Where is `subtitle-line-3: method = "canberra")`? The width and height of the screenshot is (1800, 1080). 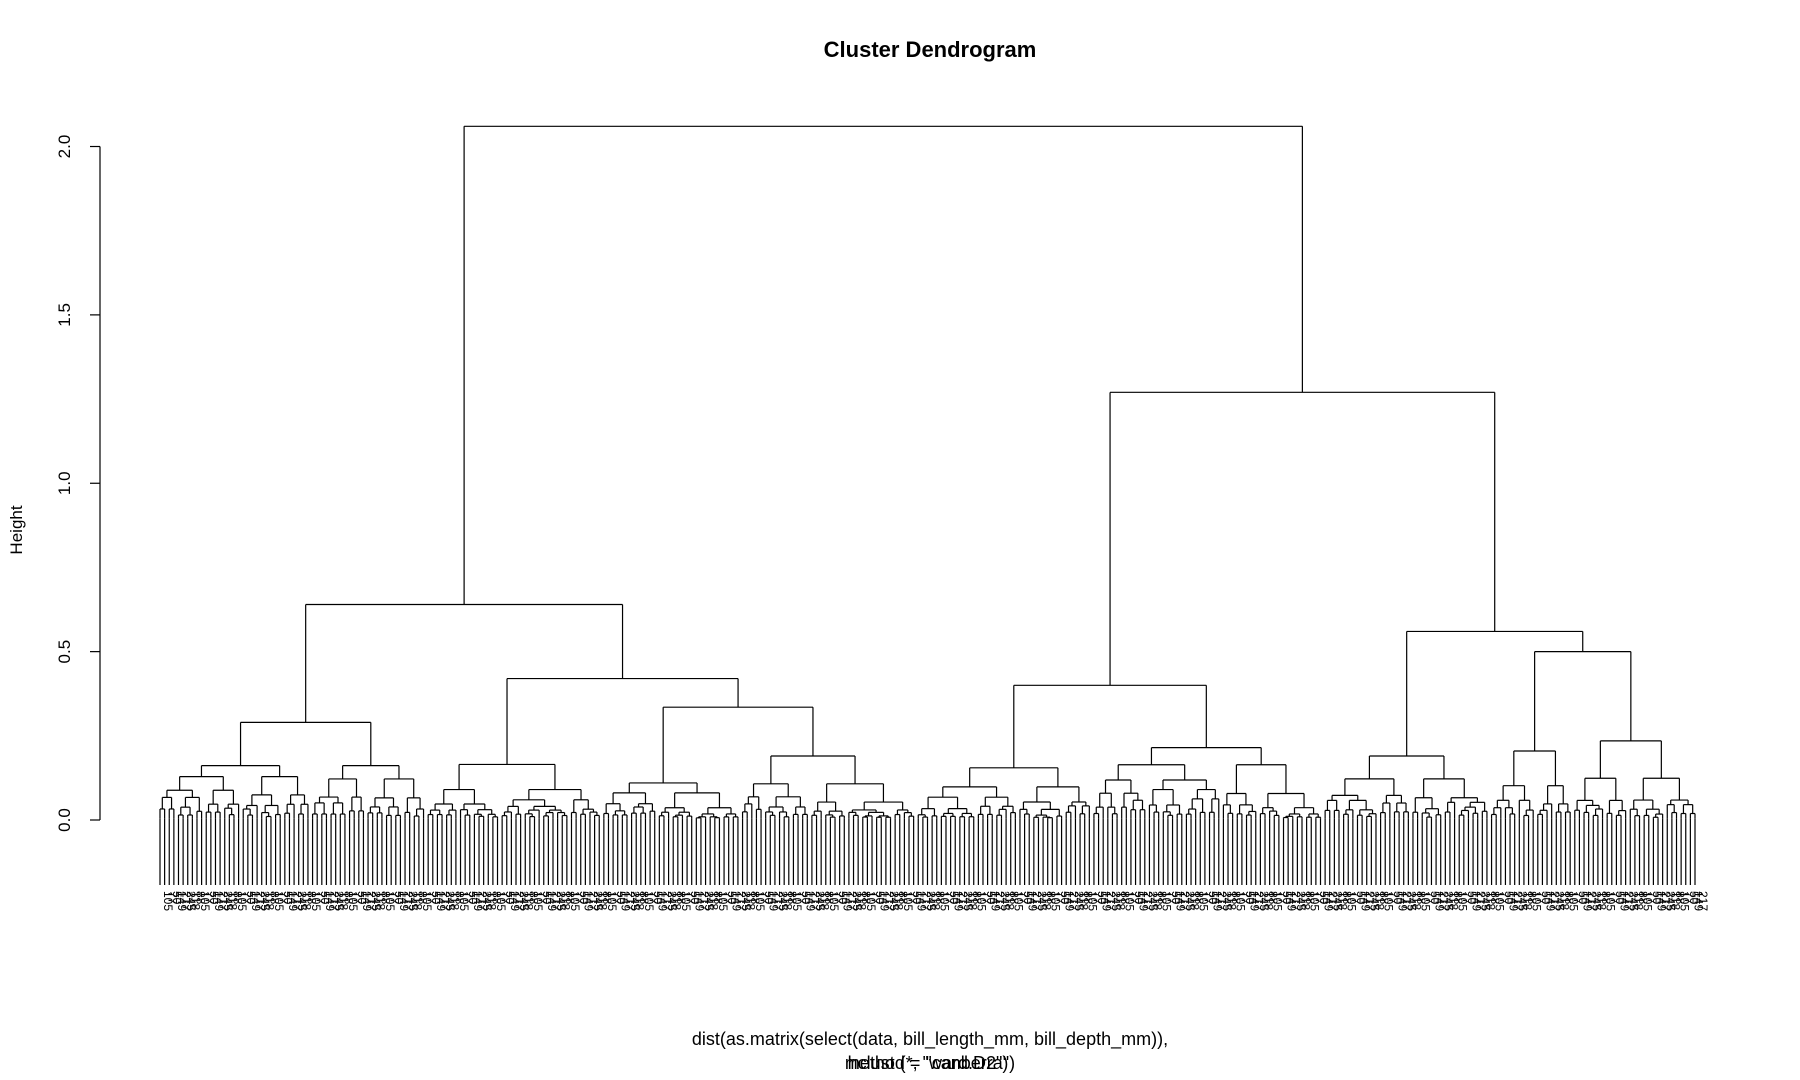 subtitle-line-3: method = "canberra") is located at coordinates (930, 1063).